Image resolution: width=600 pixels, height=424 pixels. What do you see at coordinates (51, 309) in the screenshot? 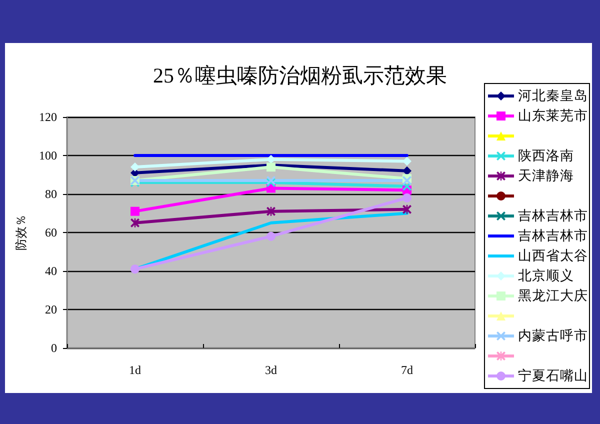
I see `y-tick-label: 20` at bounding box center [51, 309].